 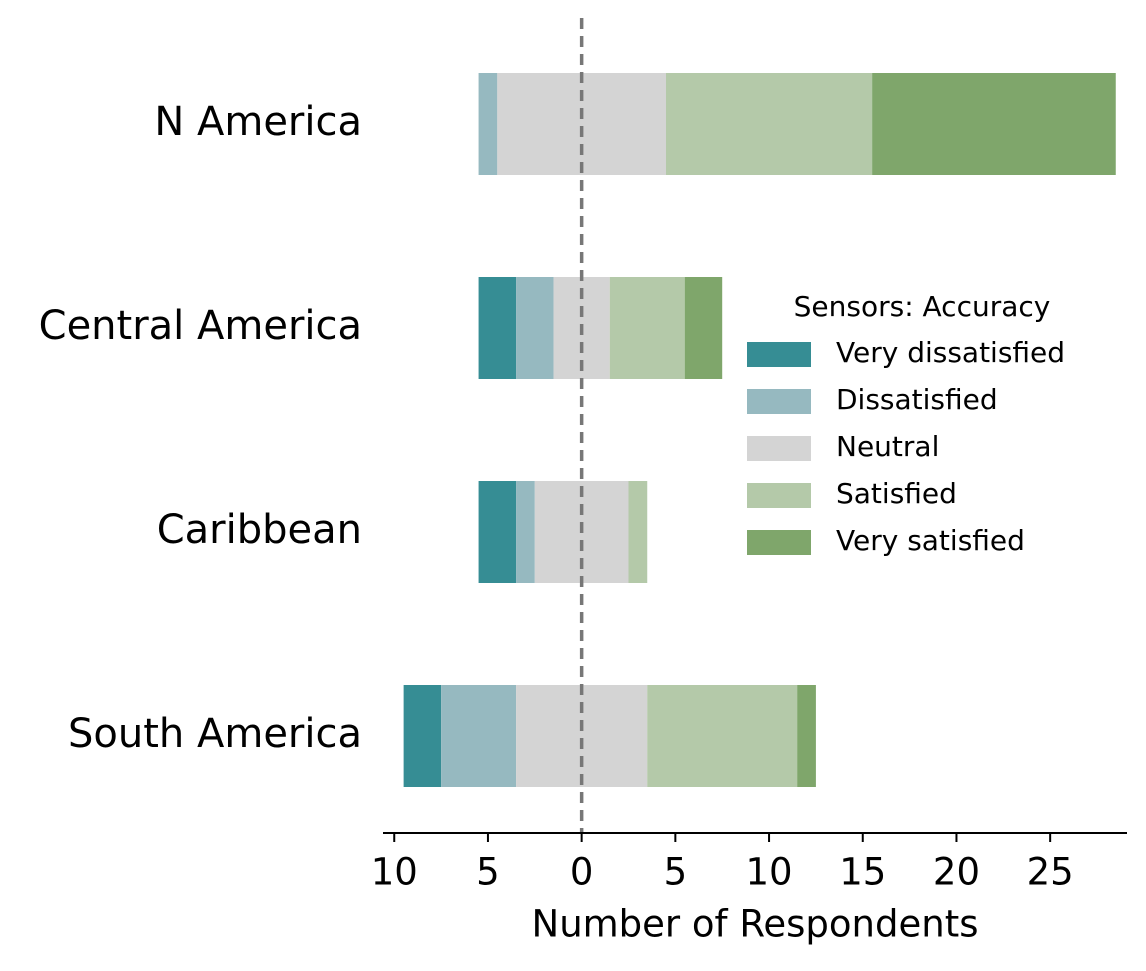 What do you see at coordinates (200, 326) in the screenshot?
I see `y-tick-label: Central America` at bounding box center [200, 326].